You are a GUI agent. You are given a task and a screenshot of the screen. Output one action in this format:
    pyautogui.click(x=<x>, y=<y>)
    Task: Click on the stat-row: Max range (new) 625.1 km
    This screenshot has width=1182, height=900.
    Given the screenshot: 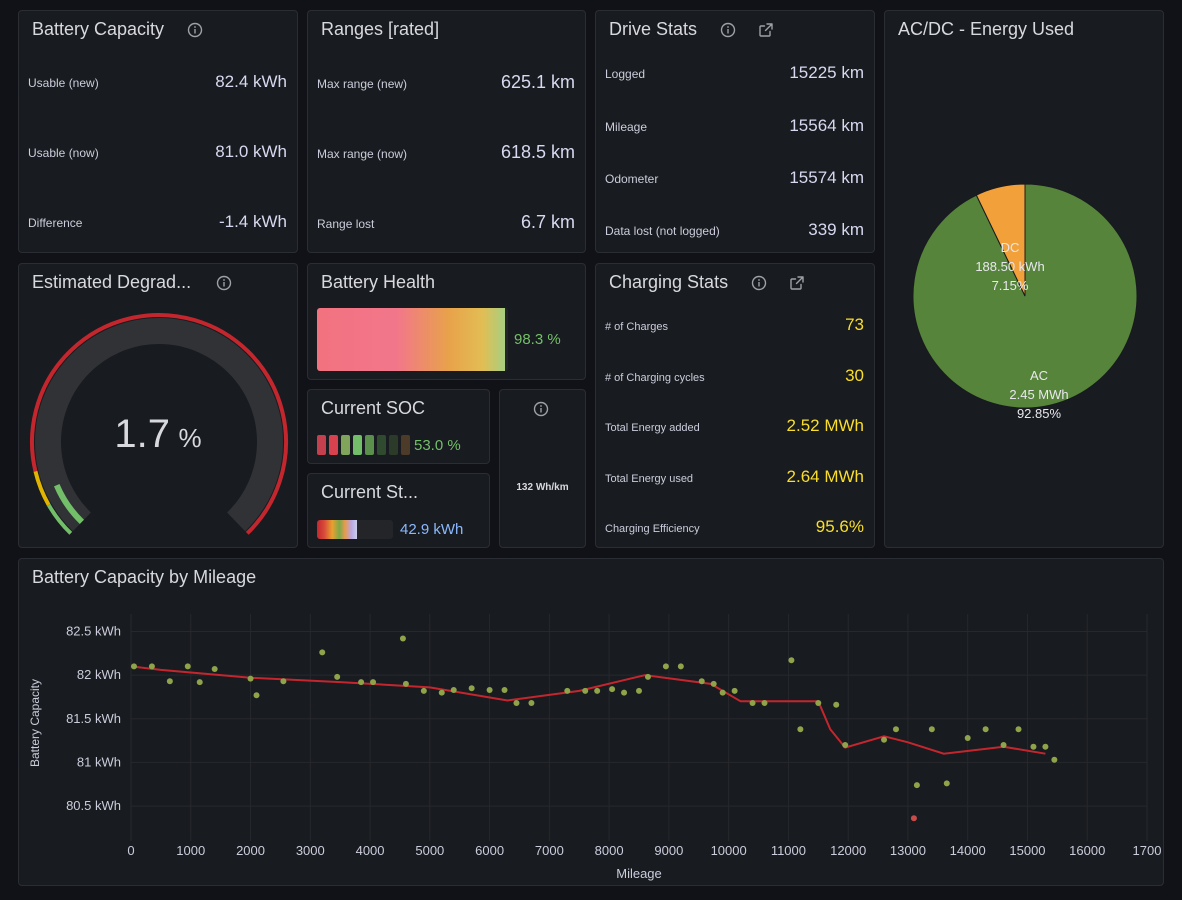 What is the action you would take?
    pyautogui.click(x=446, y=82)
    